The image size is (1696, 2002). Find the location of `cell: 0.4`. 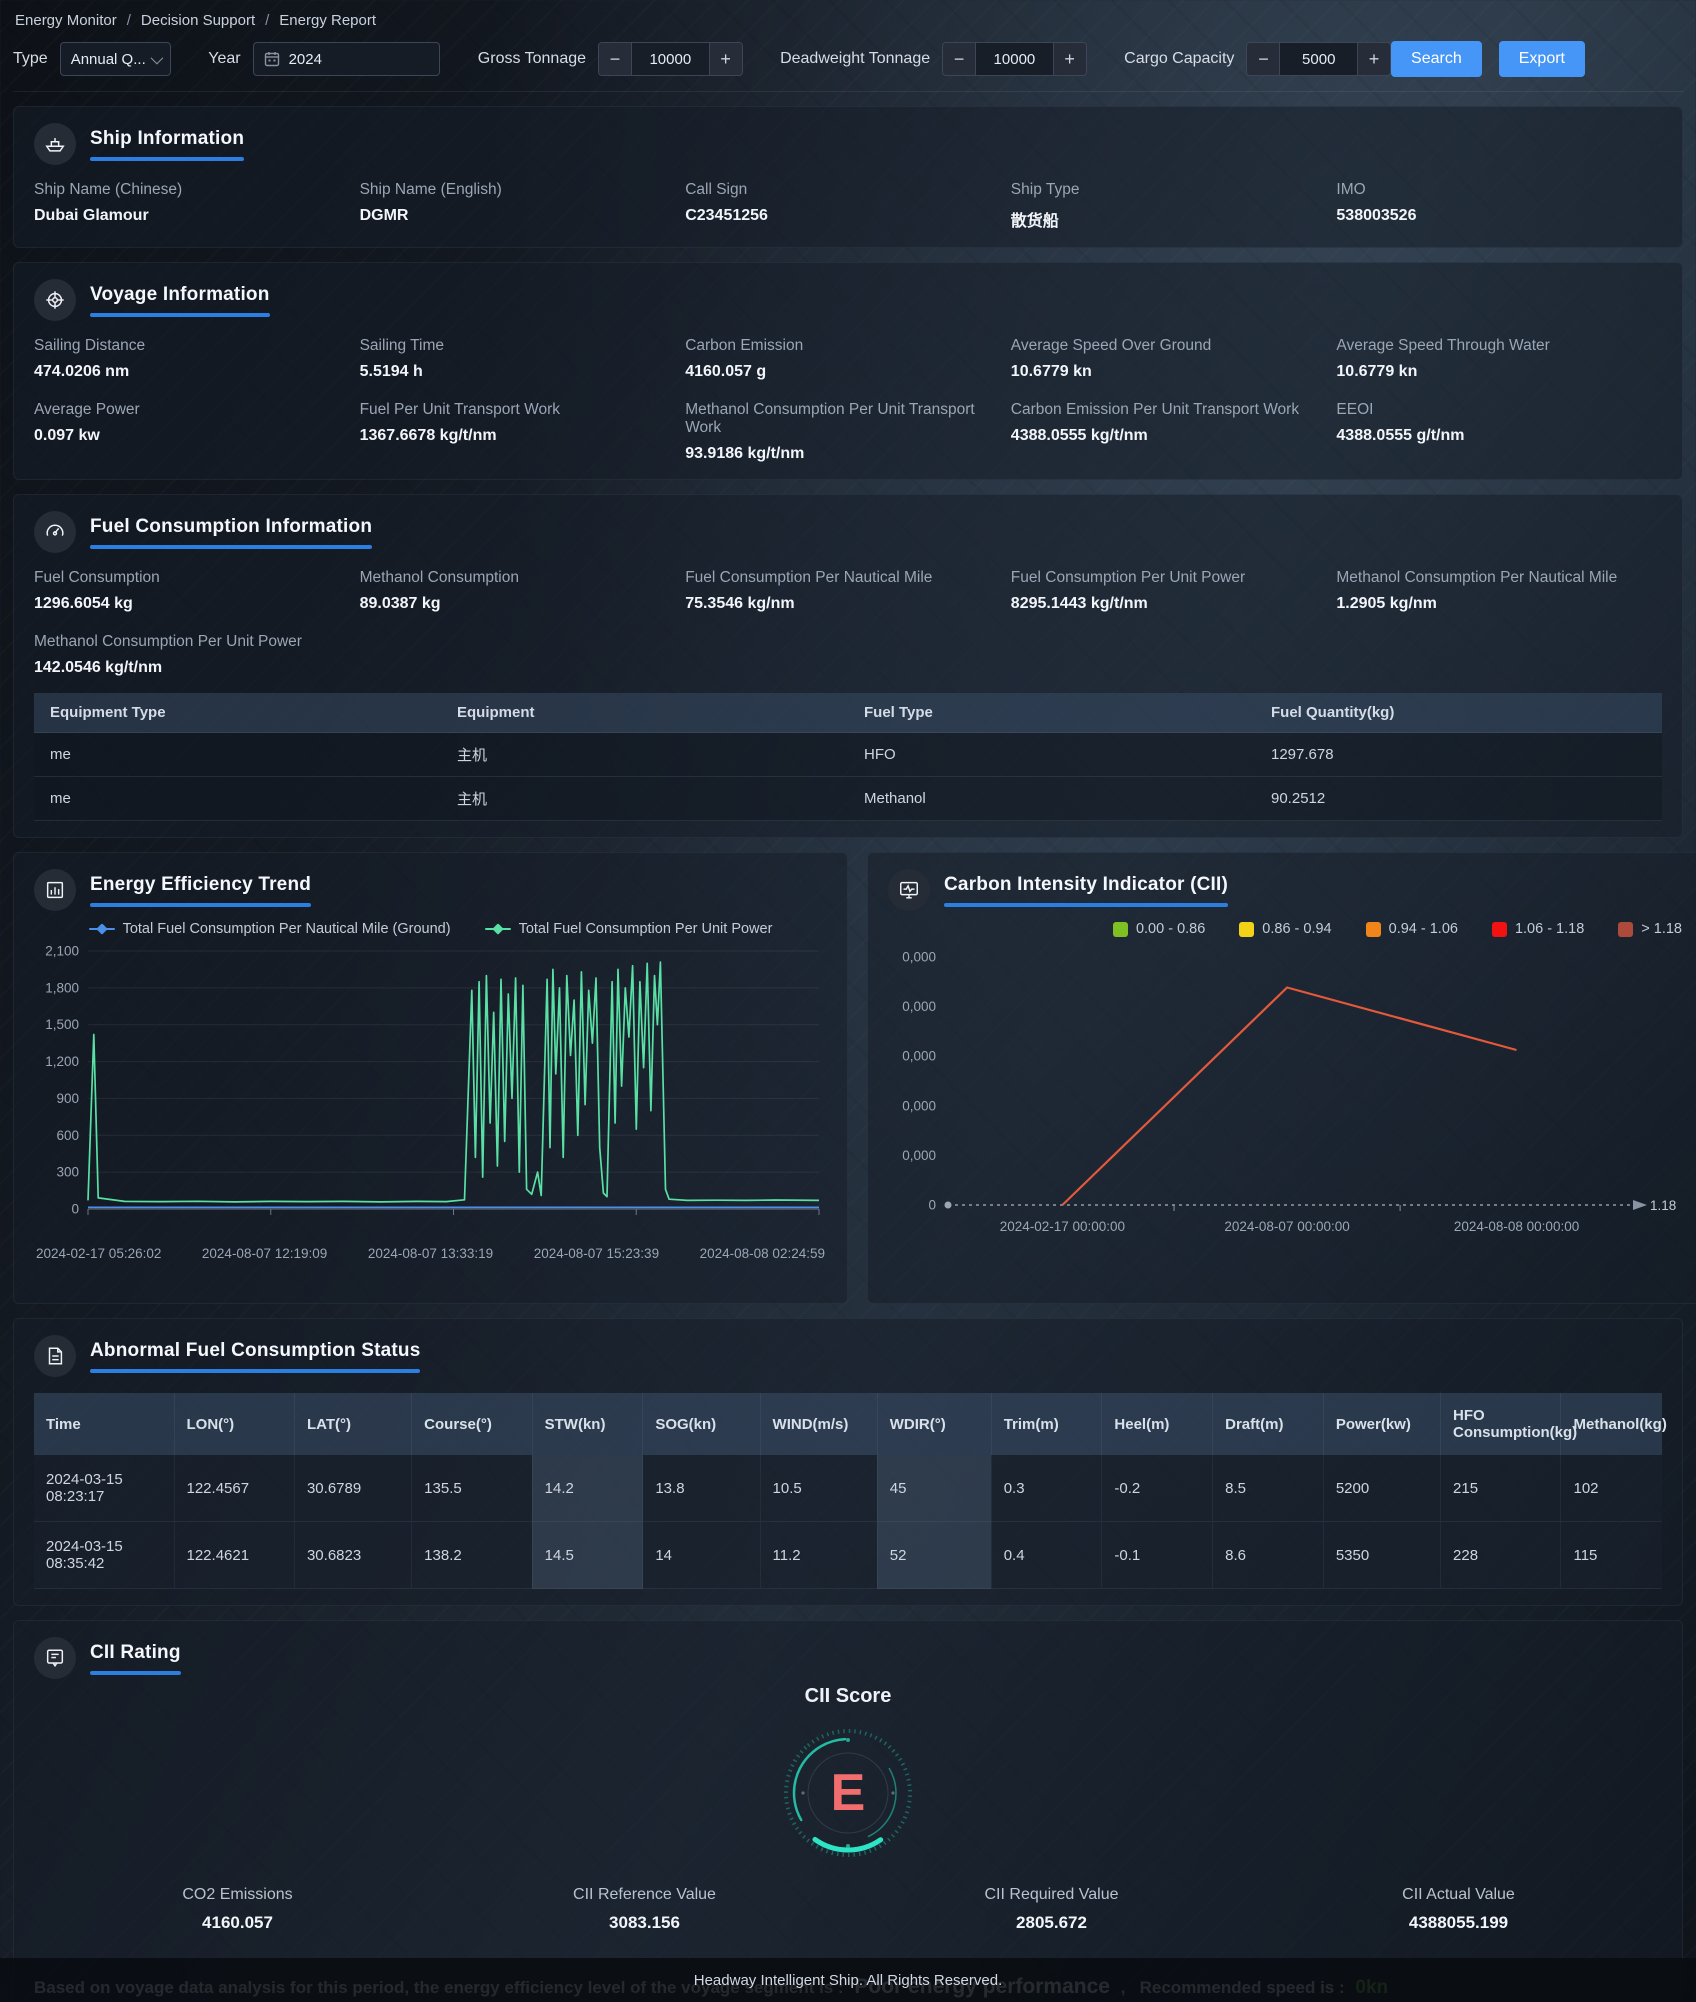

cell: 0.4 is located at coordinates (1046, 1555).